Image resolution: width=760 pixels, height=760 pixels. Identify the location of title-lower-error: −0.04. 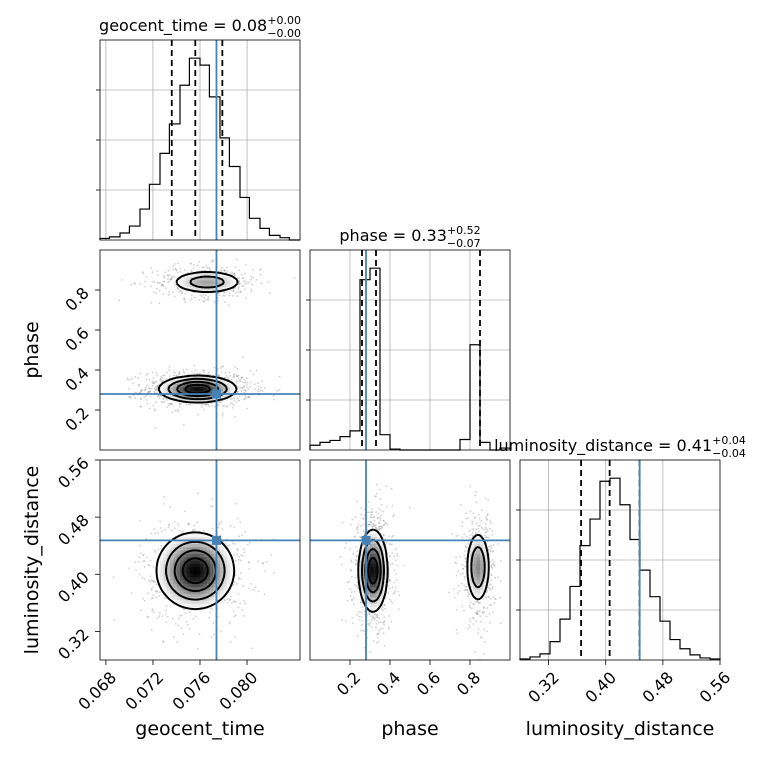
(729, 453).